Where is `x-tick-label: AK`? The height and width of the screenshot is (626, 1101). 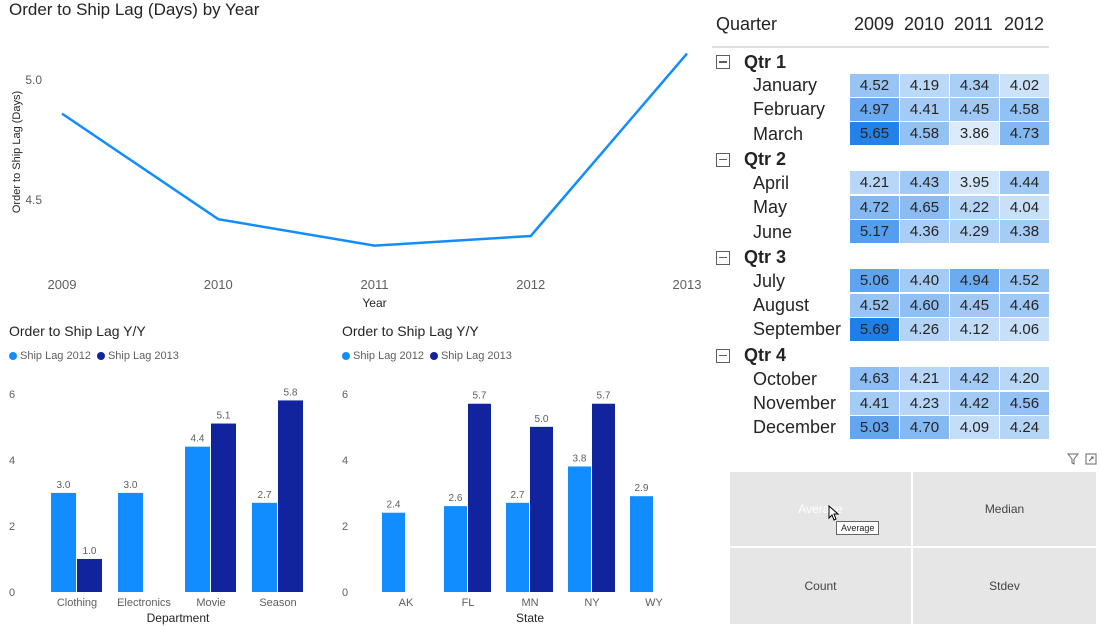
x-tick-label: AK is located at coordinates (406, 603).